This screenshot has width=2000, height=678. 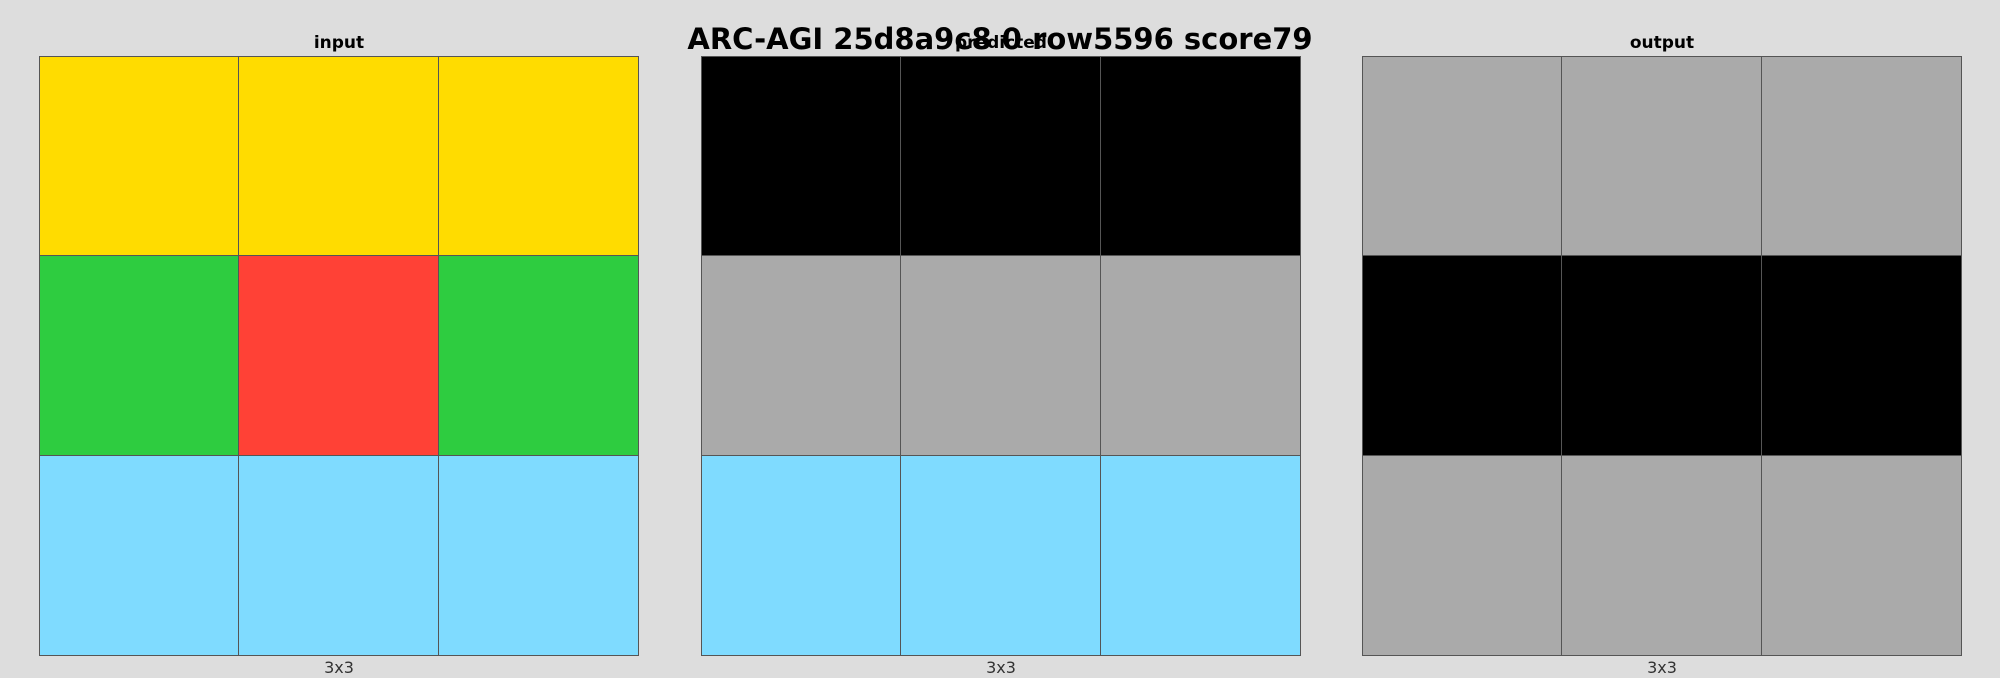 I want to click on input-panel-title: input, so click(x=339, y=43).